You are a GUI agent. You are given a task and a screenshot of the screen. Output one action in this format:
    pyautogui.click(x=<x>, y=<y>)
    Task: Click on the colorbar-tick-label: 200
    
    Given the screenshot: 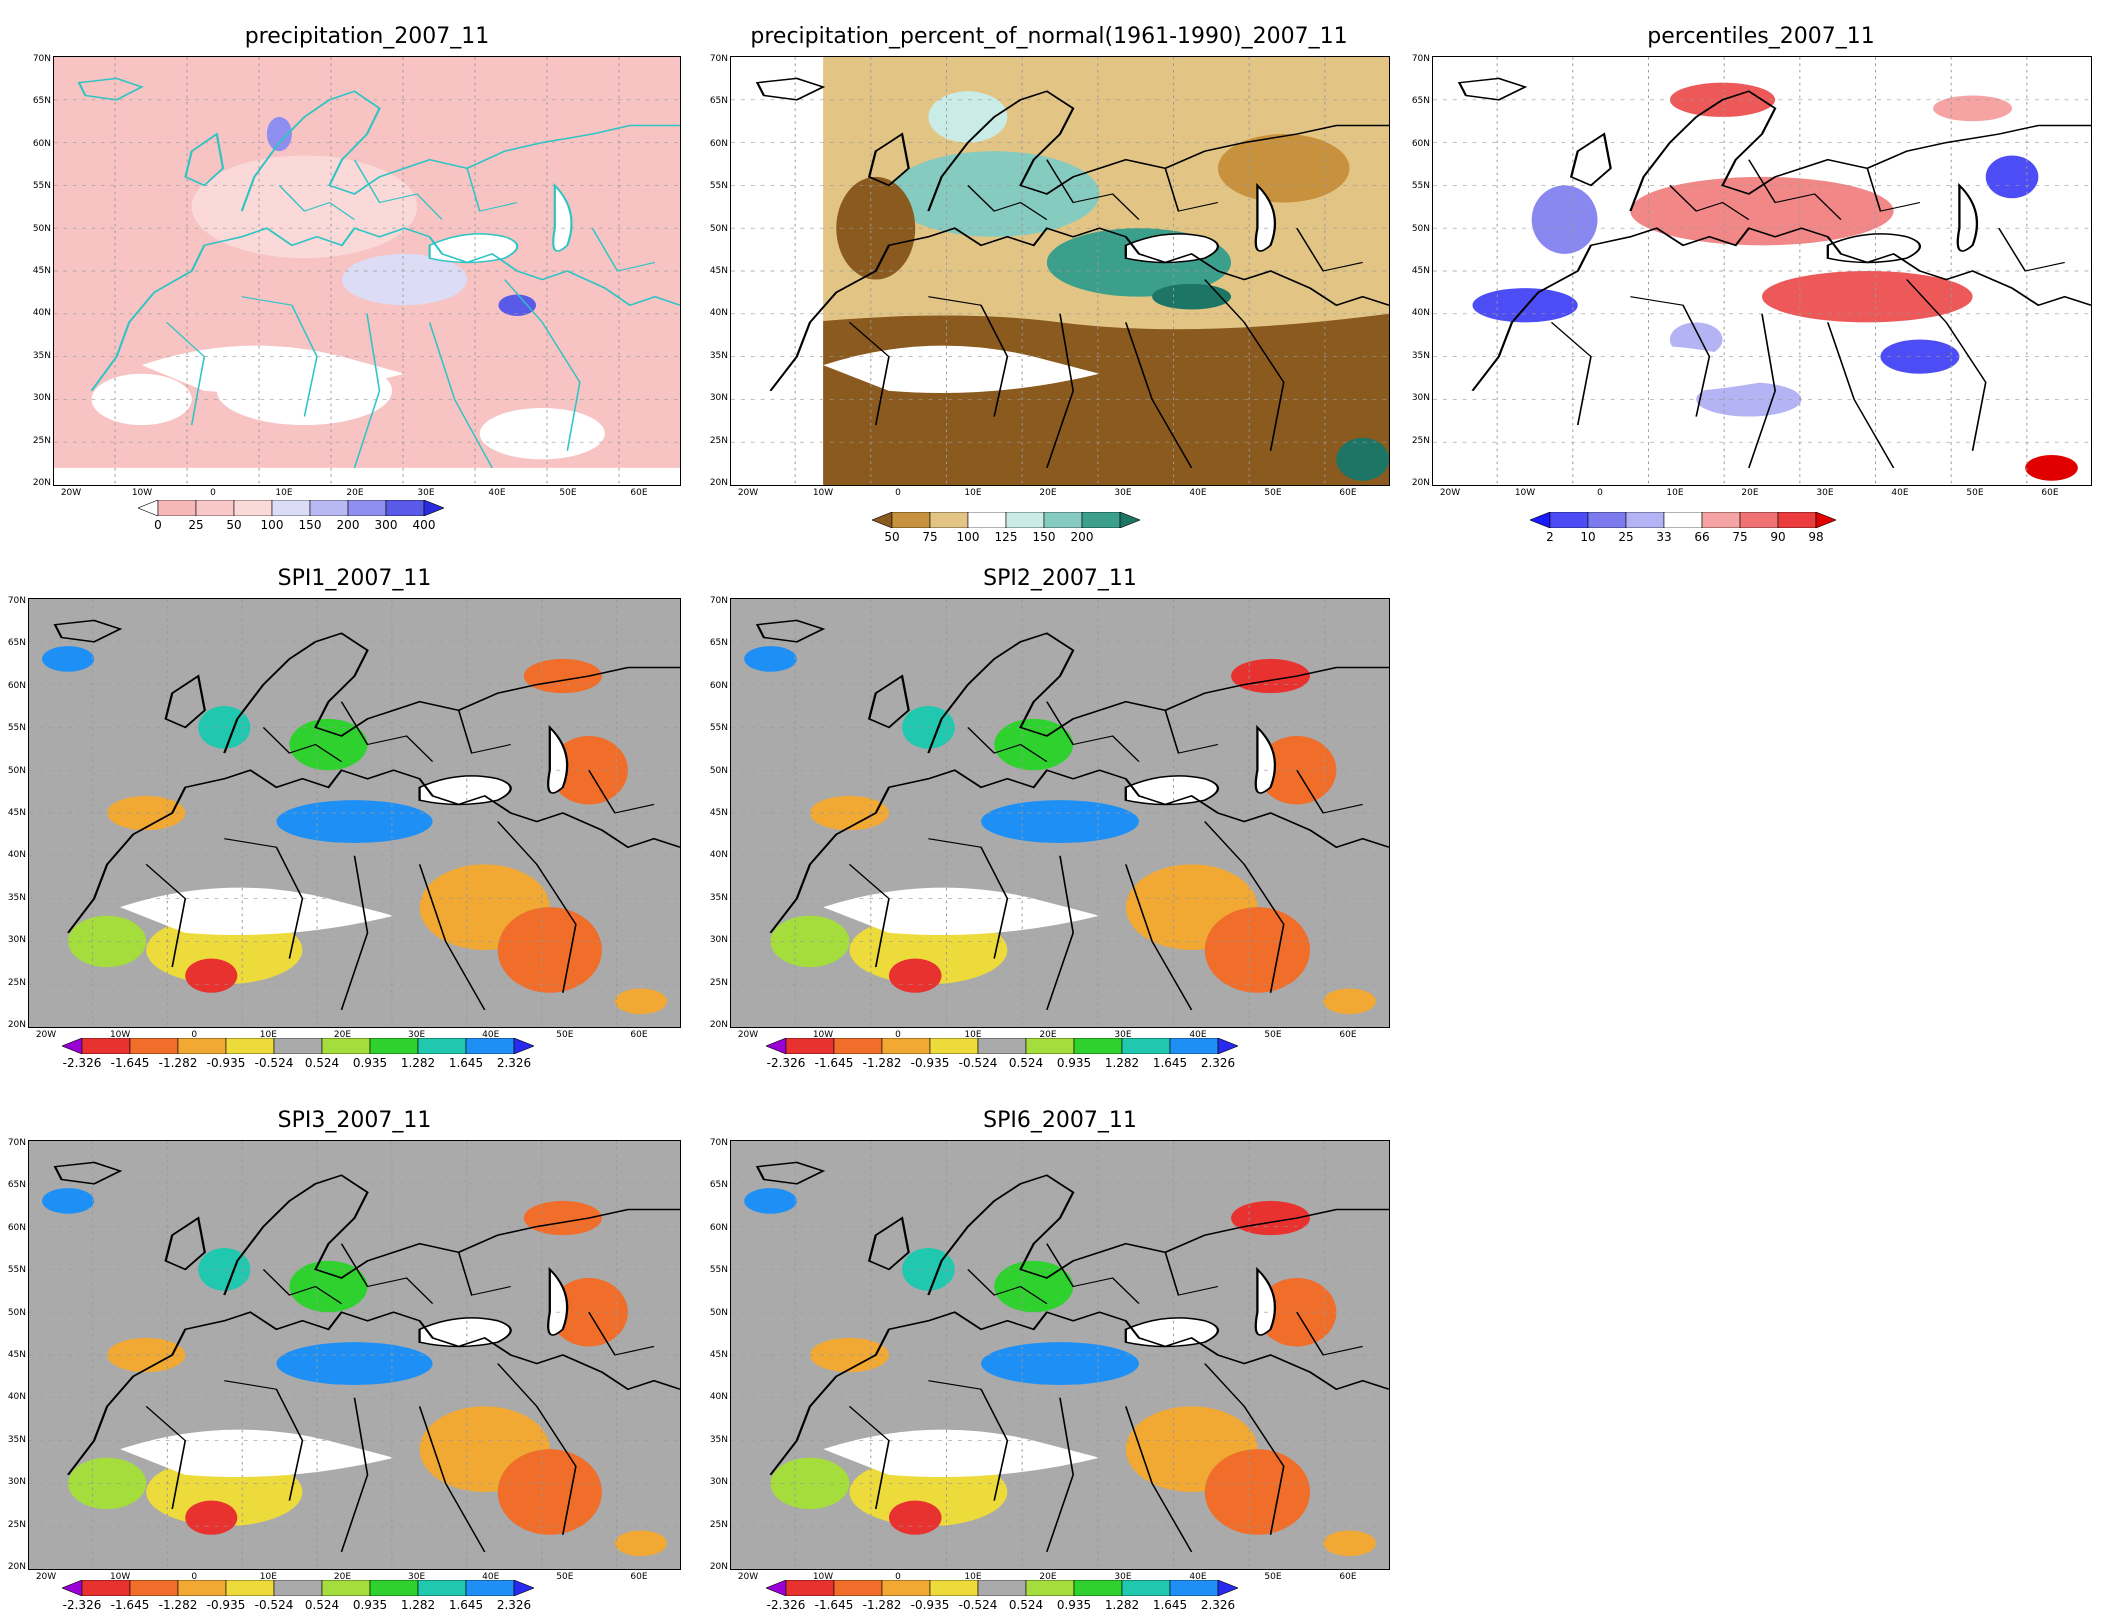 What is the action you would take?
    pyautogui.click(x=1082, y=537)
    